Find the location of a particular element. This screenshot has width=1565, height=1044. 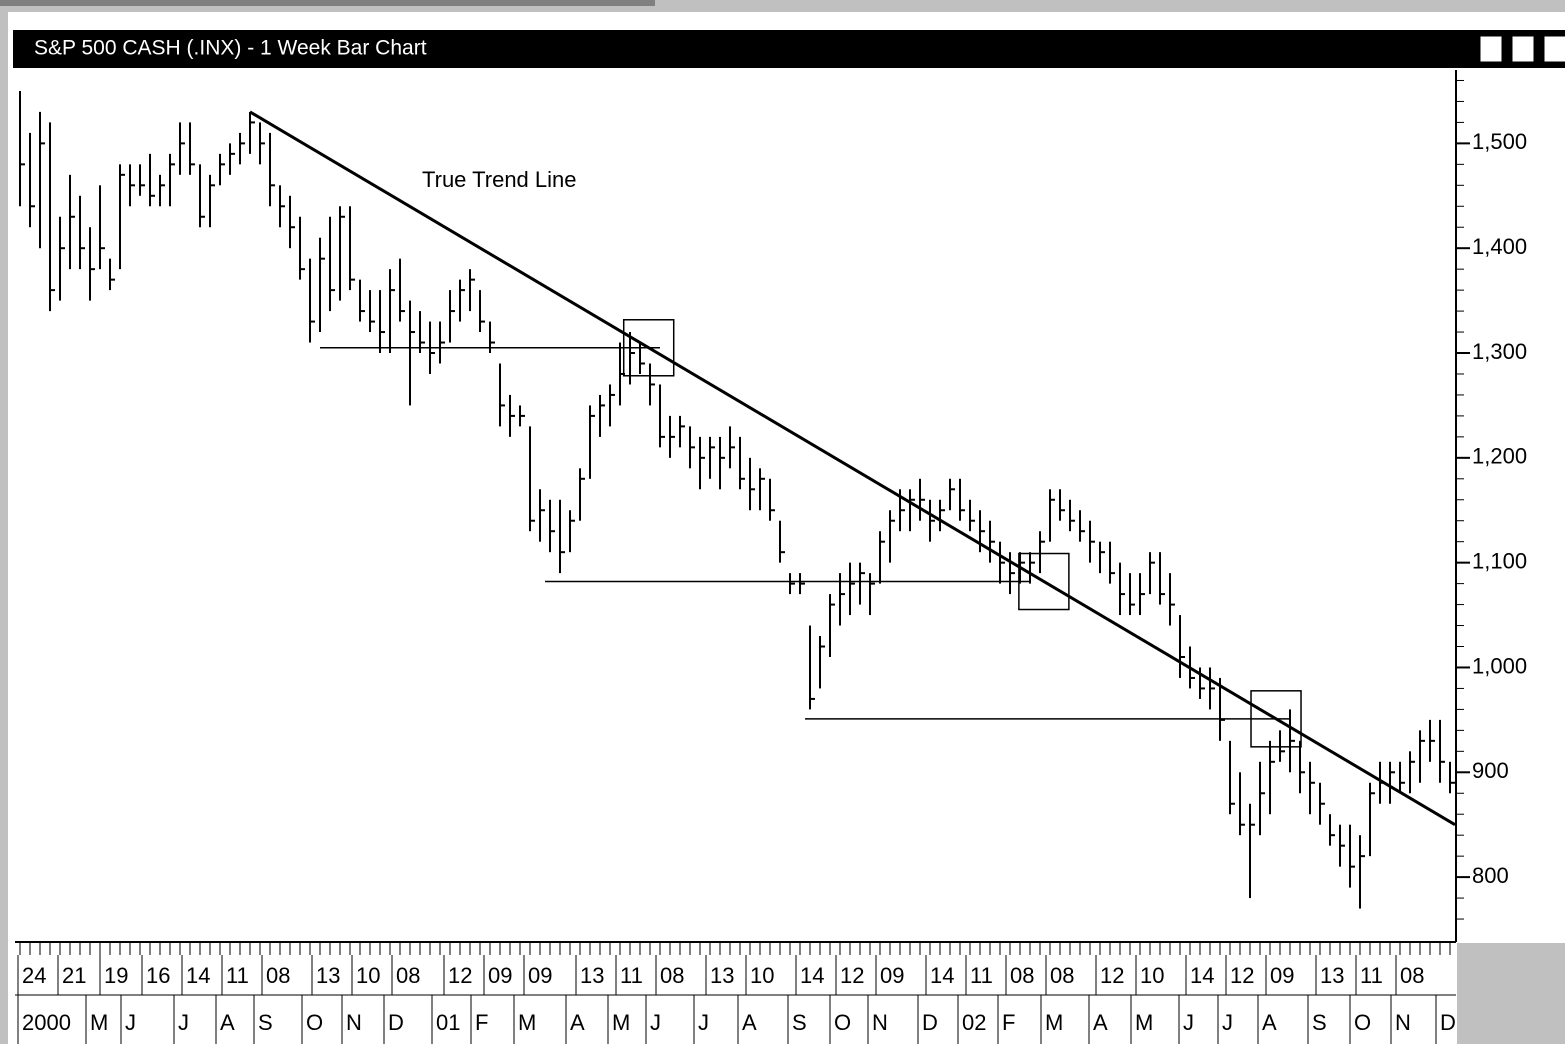

month-label: 2000 is located at coordinates (46, 1022).